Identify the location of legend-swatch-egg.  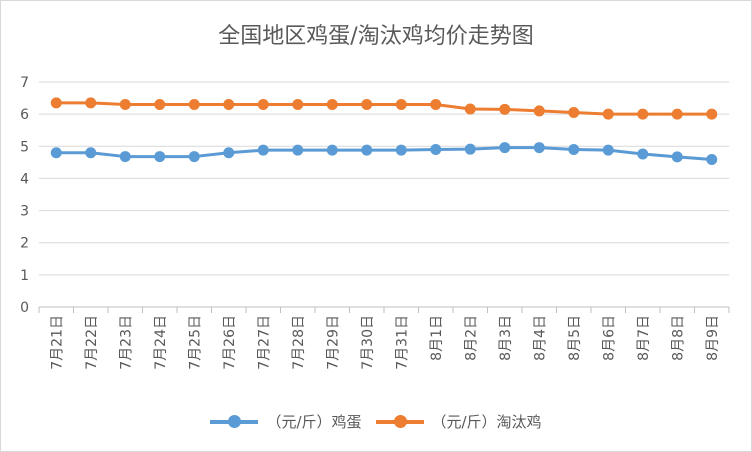
(234, 421).